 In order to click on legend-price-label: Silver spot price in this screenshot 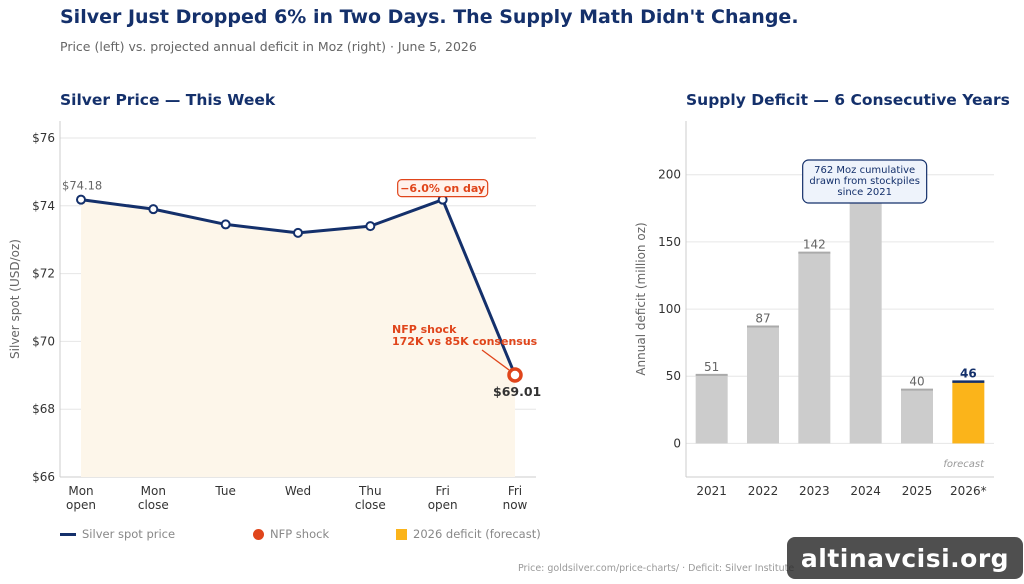, I will do `click(129, 534)`.